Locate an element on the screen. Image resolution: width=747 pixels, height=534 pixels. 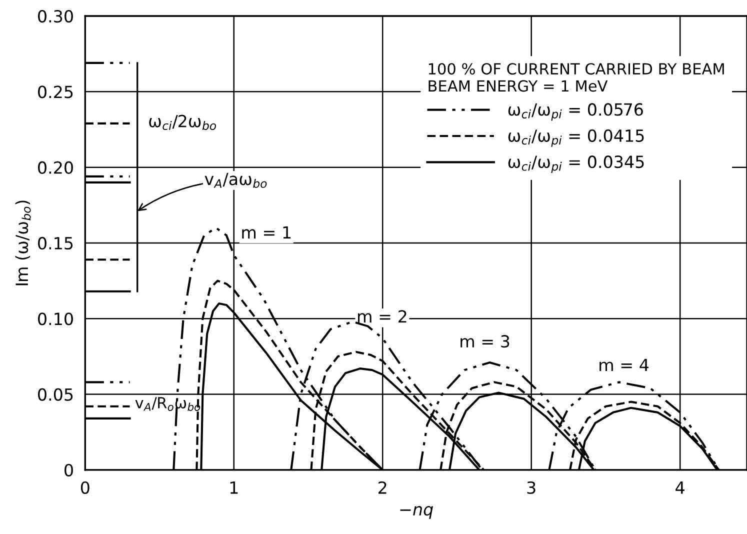
y-tick-label: 0.15 is located at coordinates (55, 243).